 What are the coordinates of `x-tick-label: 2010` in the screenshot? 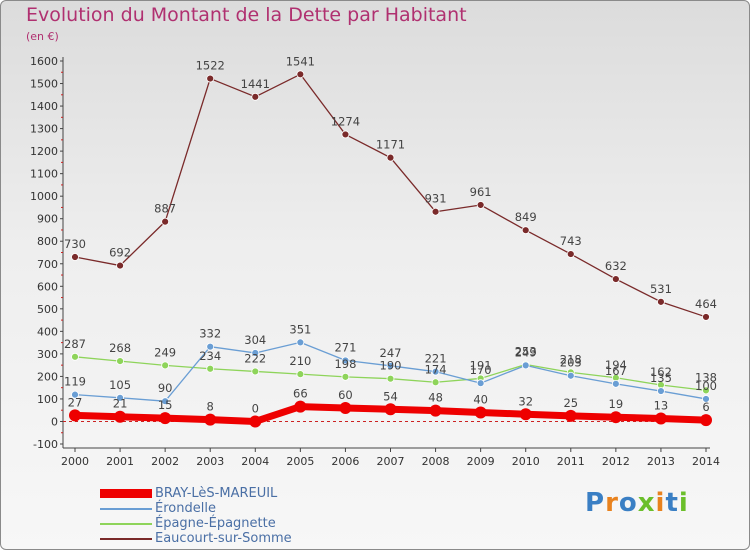 It's located at (526, 461).